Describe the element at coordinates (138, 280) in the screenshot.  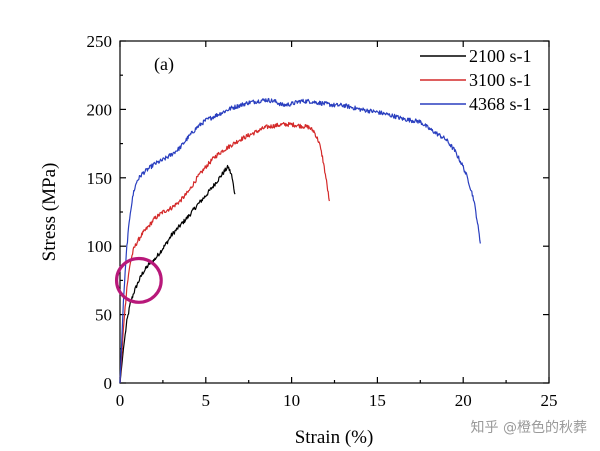
I see `highlight-circle` at that location.